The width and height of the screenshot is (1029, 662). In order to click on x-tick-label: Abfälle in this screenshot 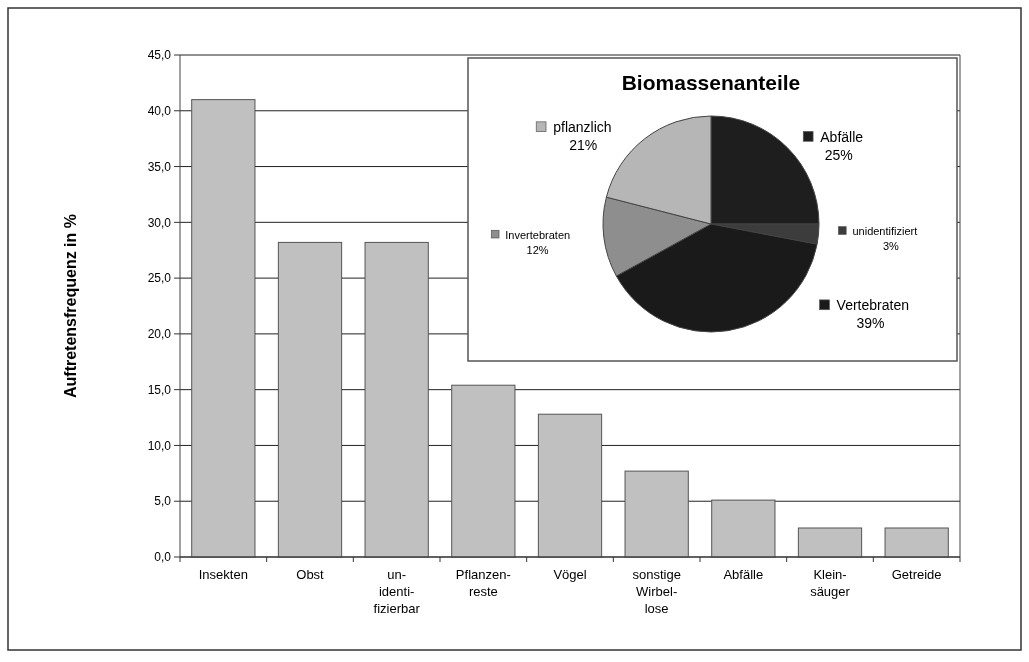, I will do `click(743, 574)`.